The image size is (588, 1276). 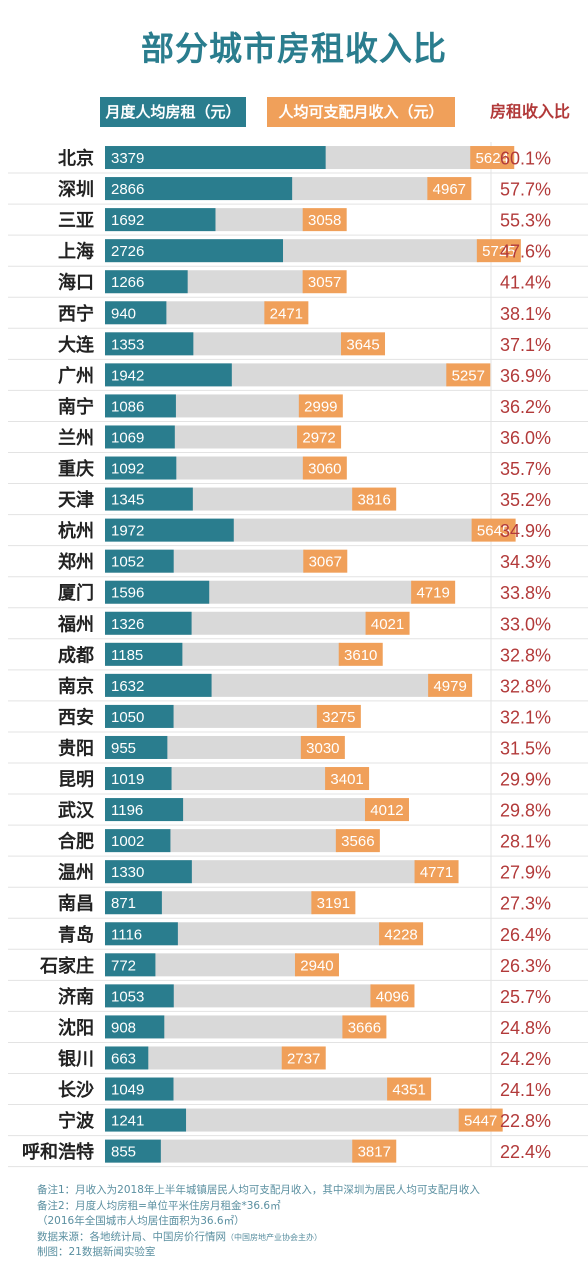 I want to click on income-value-label: 4719, so click(x=432, y=593).